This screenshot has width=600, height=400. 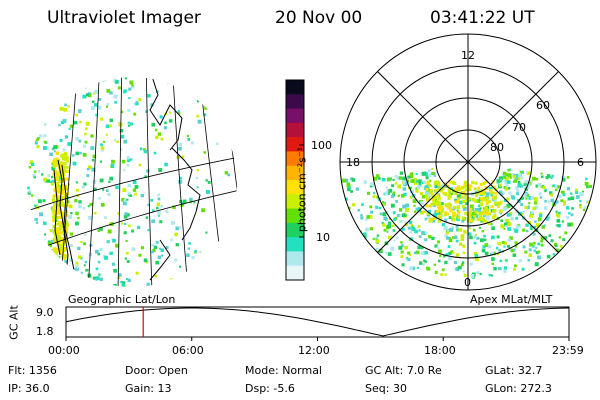 I want to click on polar-aurora-dots, so click(x=468, y=223).